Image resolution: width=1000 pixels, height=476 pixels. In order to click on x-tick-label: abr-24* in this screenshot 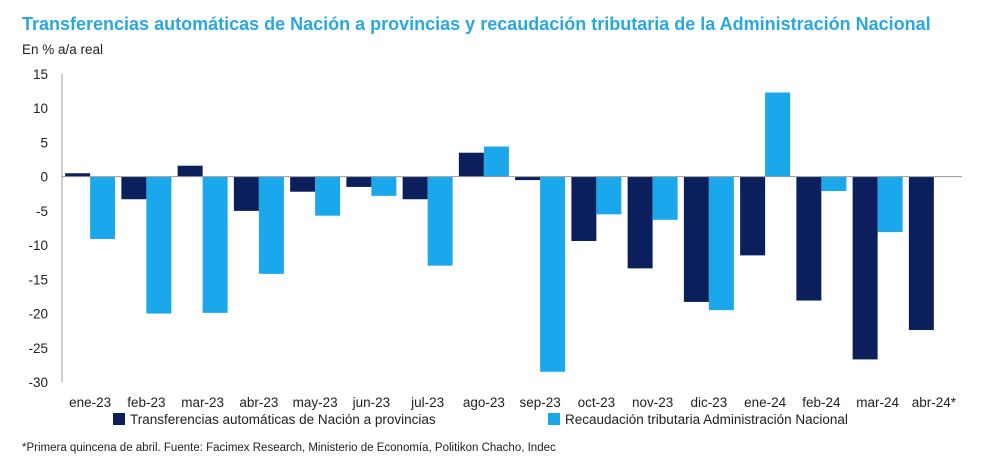, I will do `click(934, 402)`.